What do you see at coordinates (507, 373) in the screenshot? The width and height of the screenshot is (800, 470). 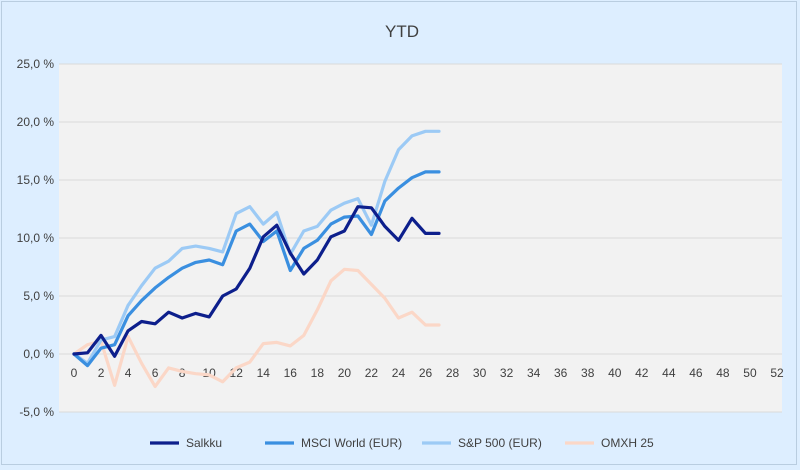 I see `x-tick-label: 32` at bounding box center [507, 373].